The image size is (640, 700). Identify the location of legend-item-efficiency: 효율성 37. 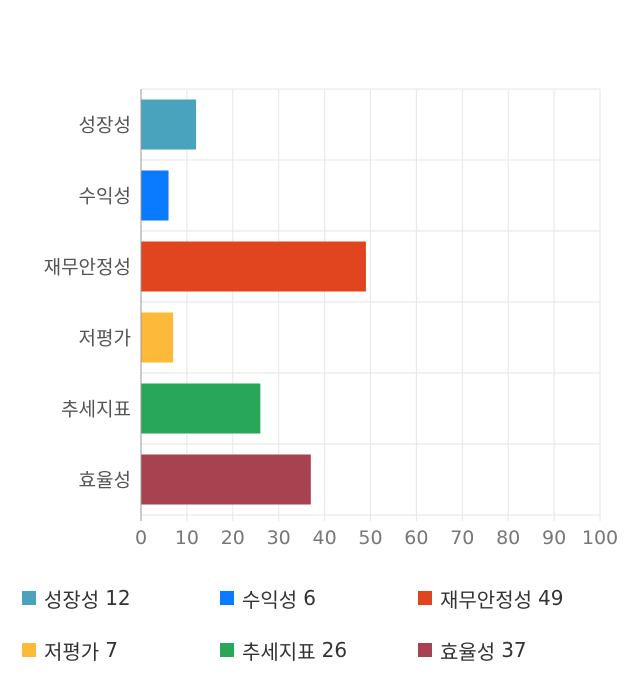
(472, 650).